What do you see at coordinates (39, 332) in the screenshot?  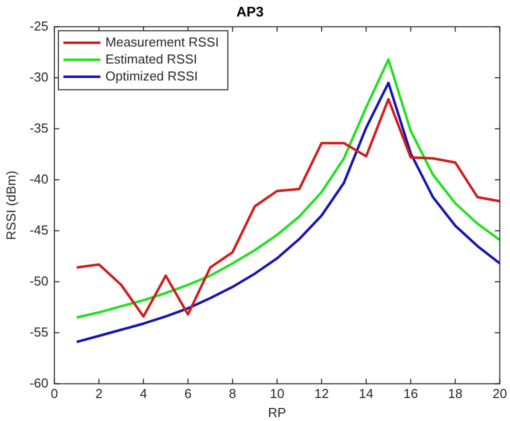 I see `y-tick-label: -55` at bounding box center [39, 332].